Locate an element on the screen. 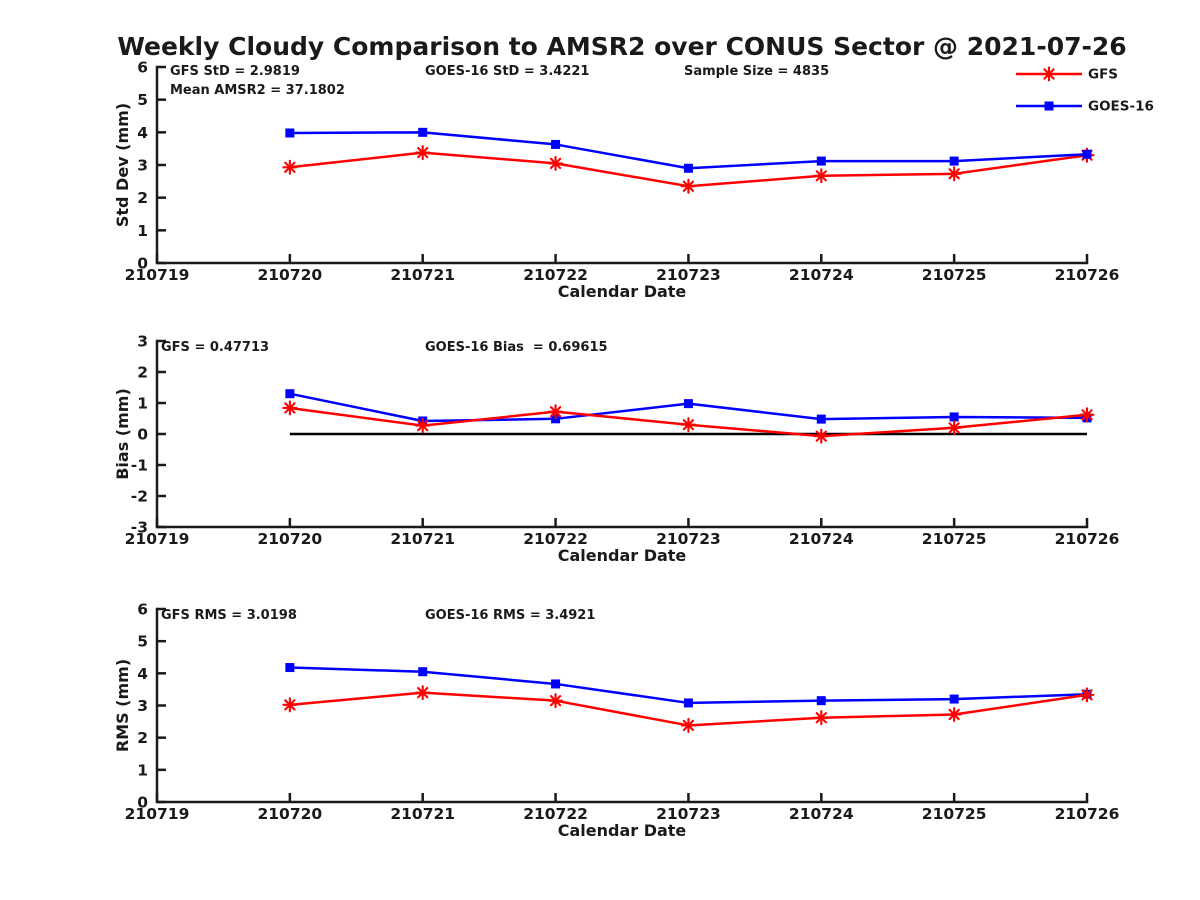 Image resolution: width=1200 pixels, height=900 pixels. rms-y-axis-title: RMS (mm) is located at coordinates (122, 705).